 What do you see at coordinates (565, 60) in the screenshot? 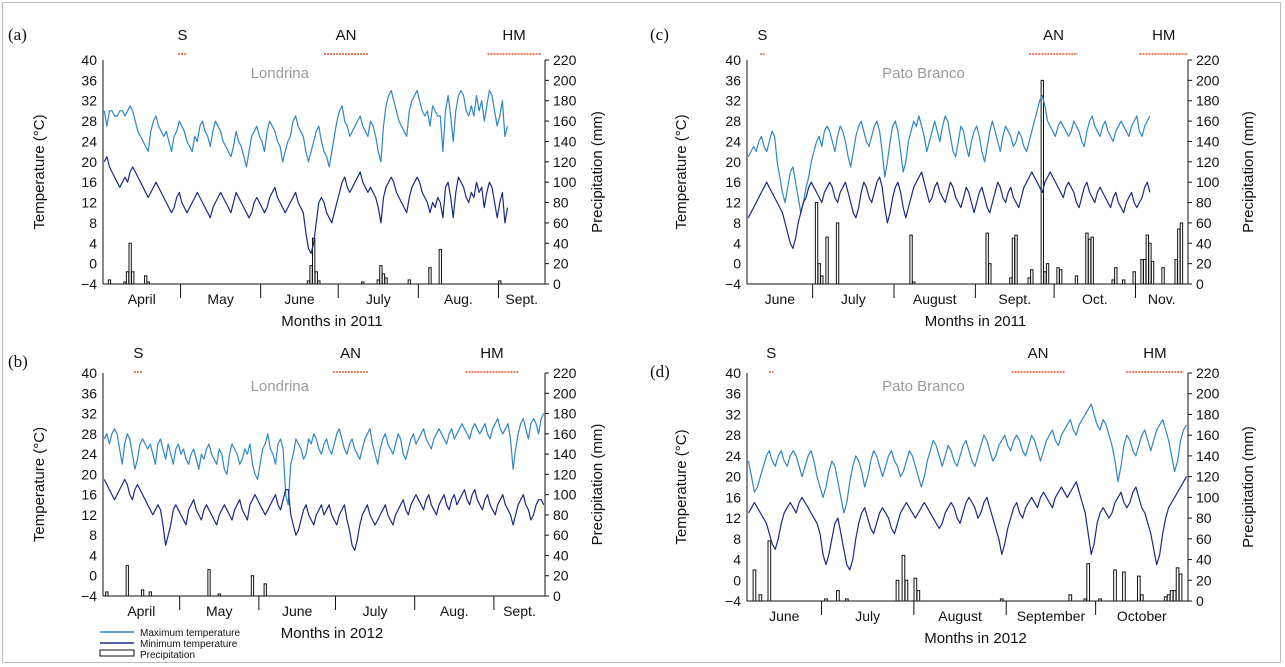
I see `y2-tick-label: 220` at bounding box center [565, 60].